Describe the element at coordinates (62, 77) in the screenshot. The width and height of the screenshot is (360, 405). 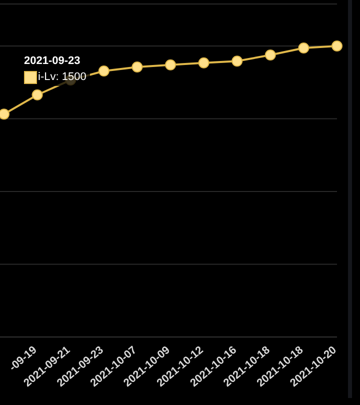
I see `annotation: i-Lv: 1500` at that location.